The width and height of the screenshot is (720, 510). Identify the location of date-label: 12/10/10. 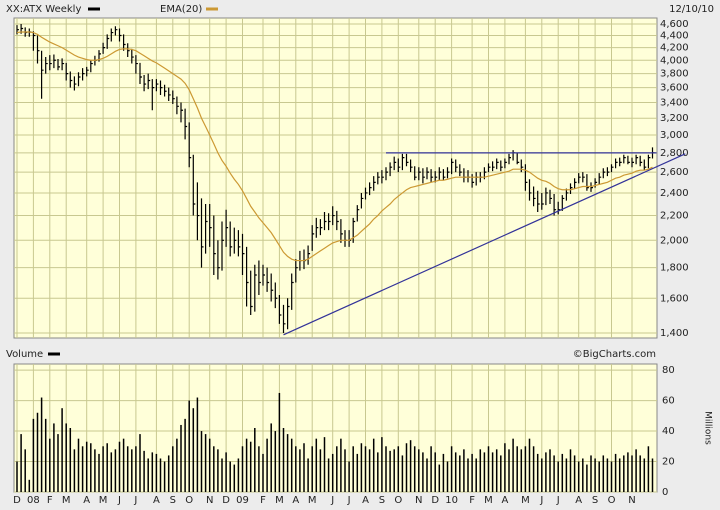
(691, 9).